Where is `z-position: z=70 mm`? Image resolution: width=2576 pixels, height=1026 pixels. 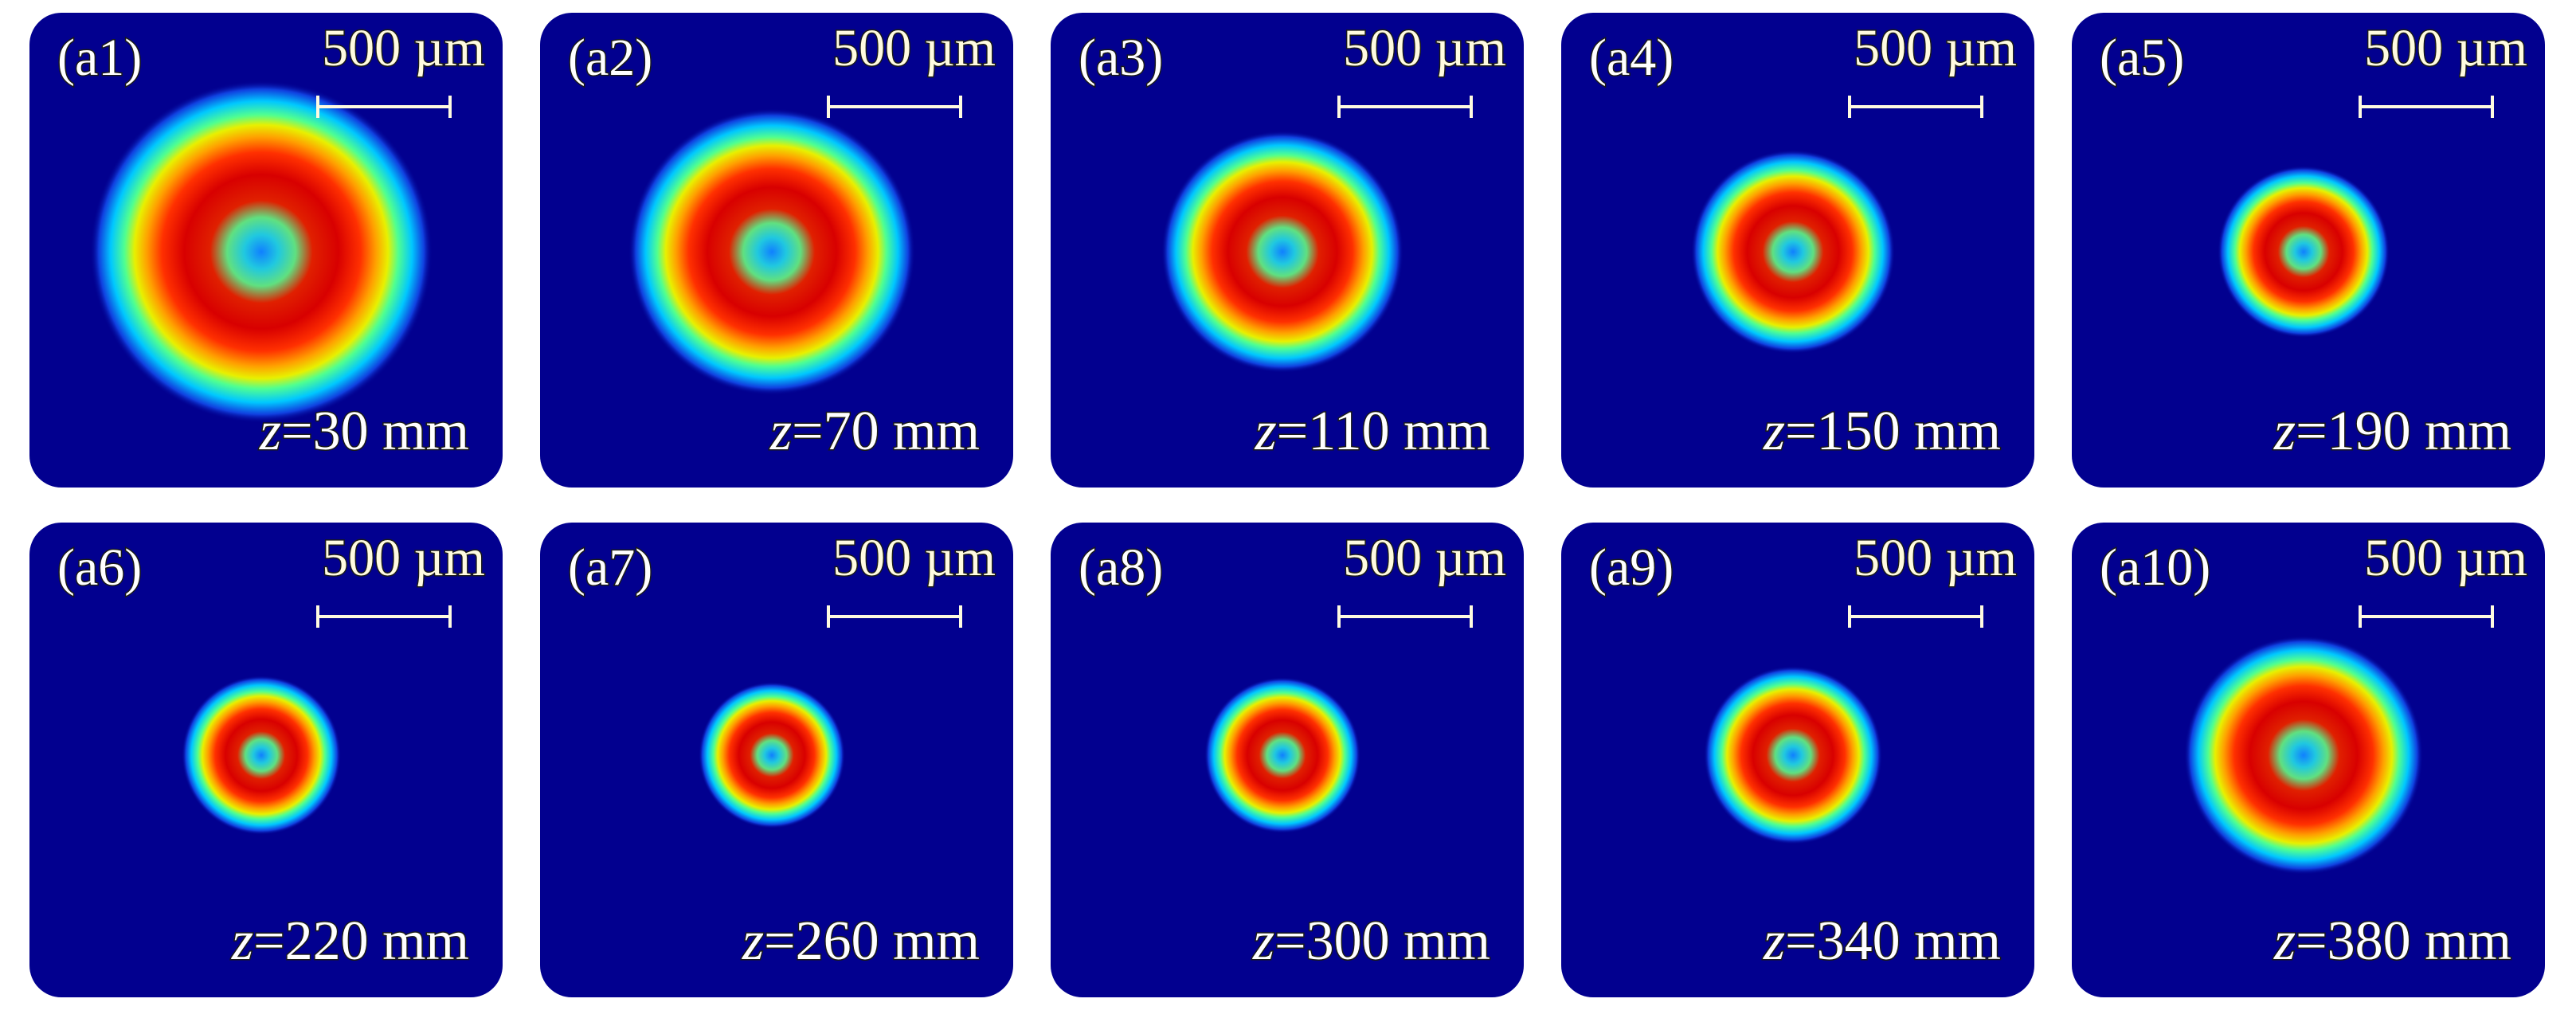
z-position: z=70 mm is located at coordinates (874, 431).